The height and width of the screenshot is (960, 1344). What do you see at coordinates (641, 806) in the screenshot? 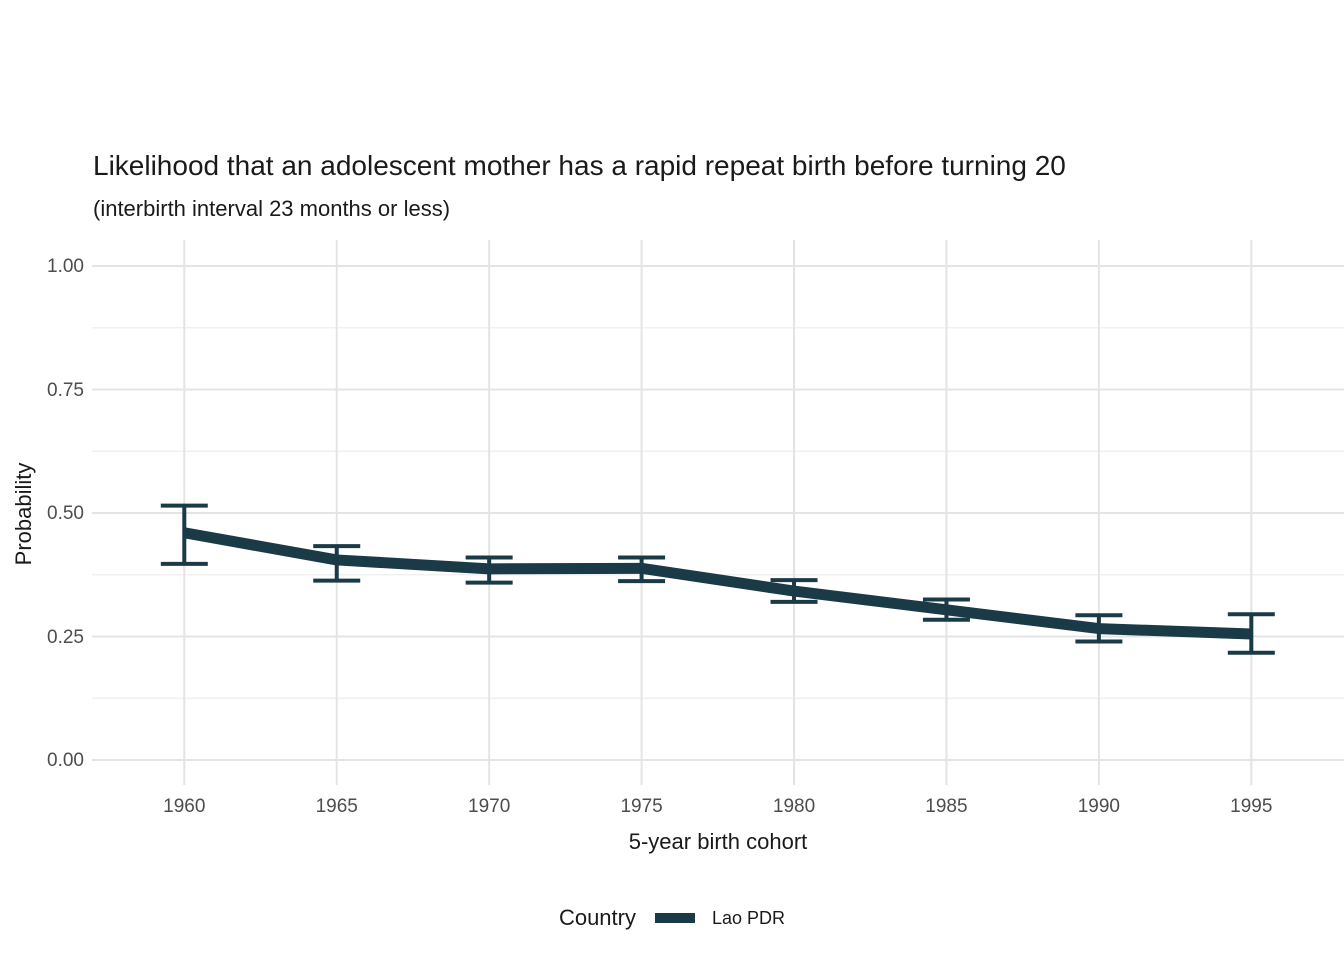
I see `x-tick-label: 1975` at bounding box center [641, 806].